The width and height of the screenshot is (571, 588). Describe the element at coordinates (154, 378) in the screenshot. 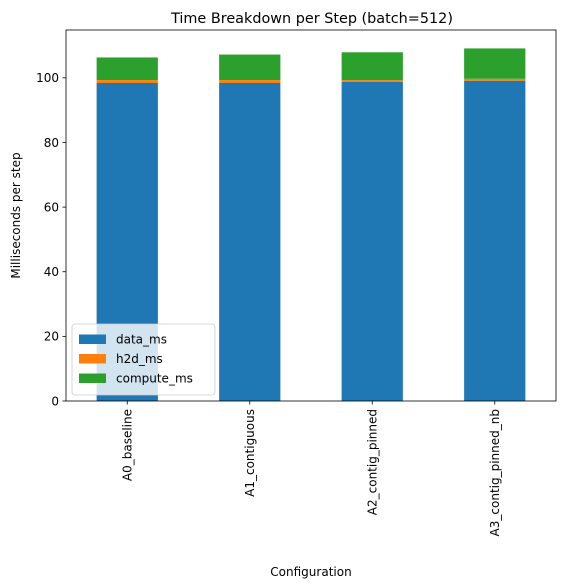

I see `legend-label-compute_ms: compute_ms` at that location.